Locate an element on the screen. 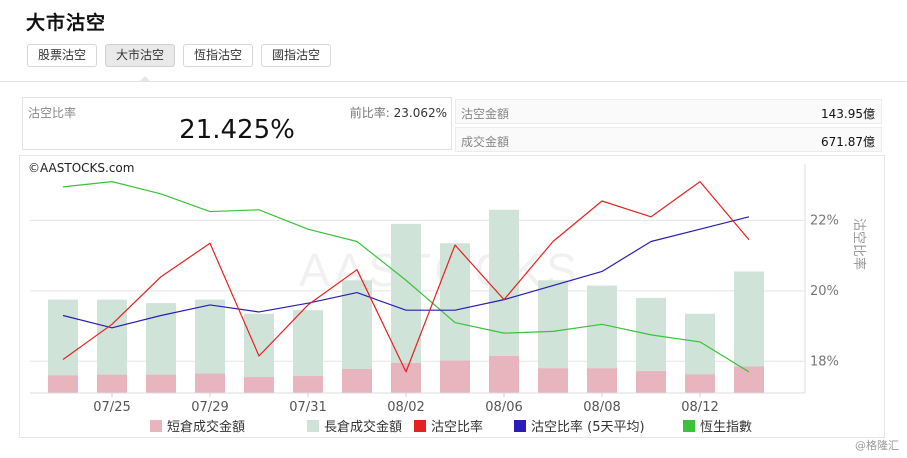 This screenshot has width=907, height=458. y-tick-label: 20% is located at coordinates (824, 291).